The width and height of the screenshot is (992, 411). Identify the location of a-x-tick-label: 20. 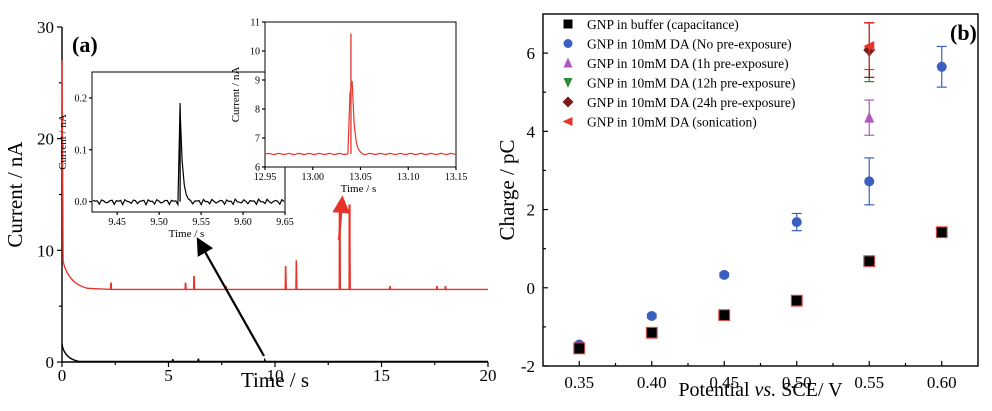
(488, 375).